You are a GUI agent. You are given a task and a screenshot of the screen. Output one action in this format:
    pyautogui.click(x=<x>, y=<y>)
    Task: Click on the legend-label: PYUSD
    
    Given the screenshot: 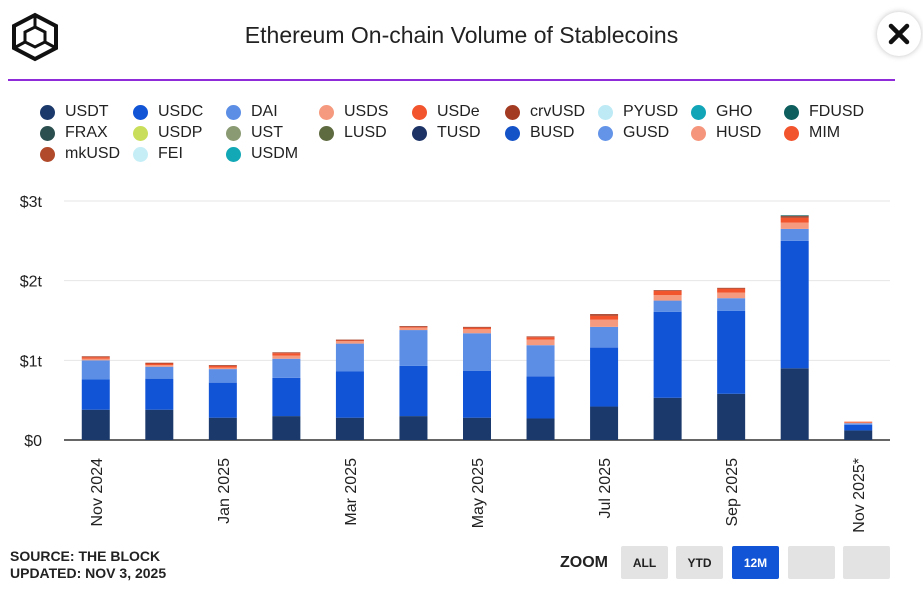 What is the action you would take?
    pyautogui.click(x=651, y=111)
    